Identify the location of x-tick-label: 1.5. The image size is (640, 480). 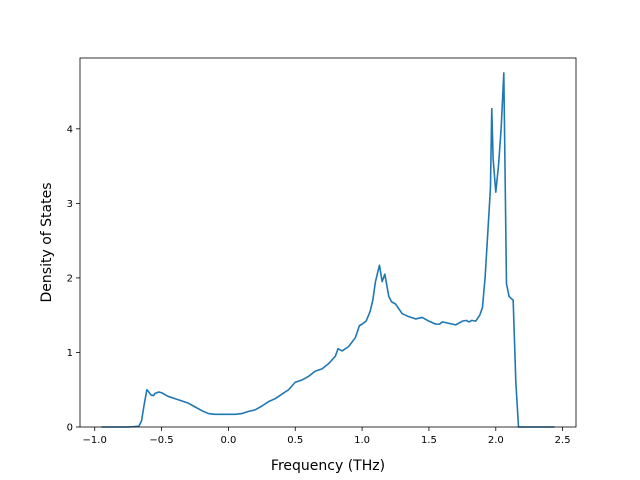
(429, 440).